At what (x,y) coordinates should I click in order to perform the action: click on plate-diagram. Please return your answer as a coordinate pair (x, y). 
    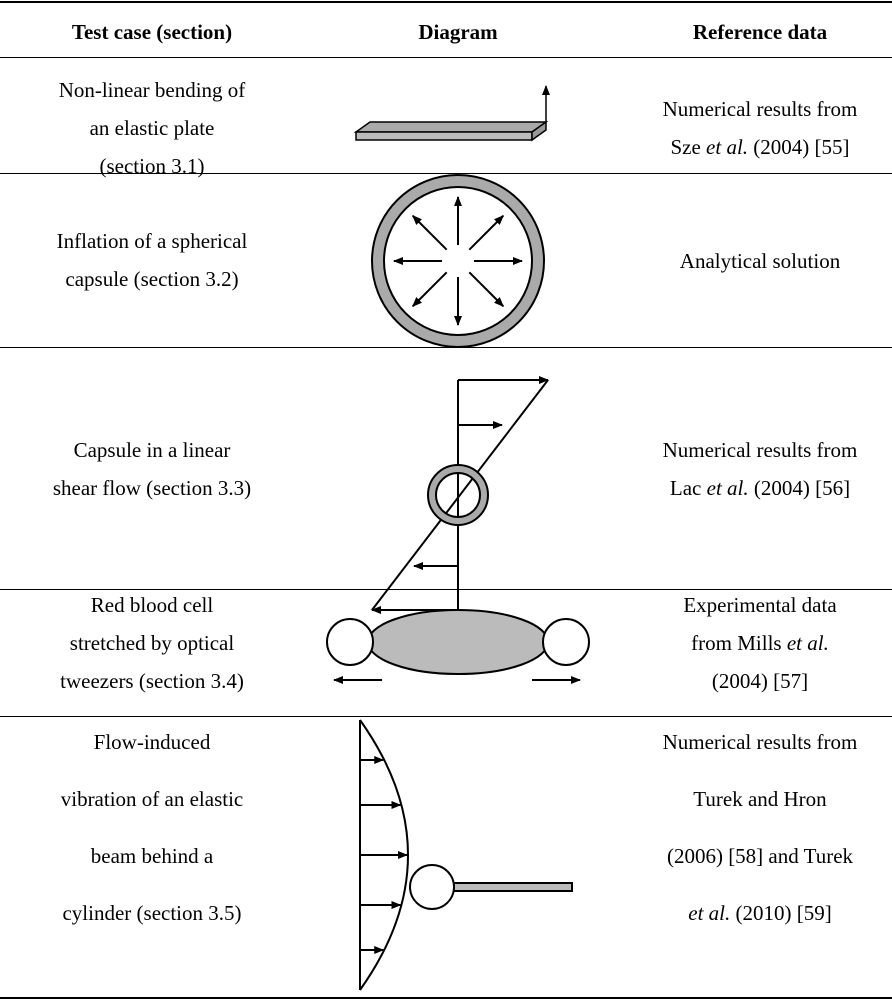
    Looking at the image, I should click on (451, 113).